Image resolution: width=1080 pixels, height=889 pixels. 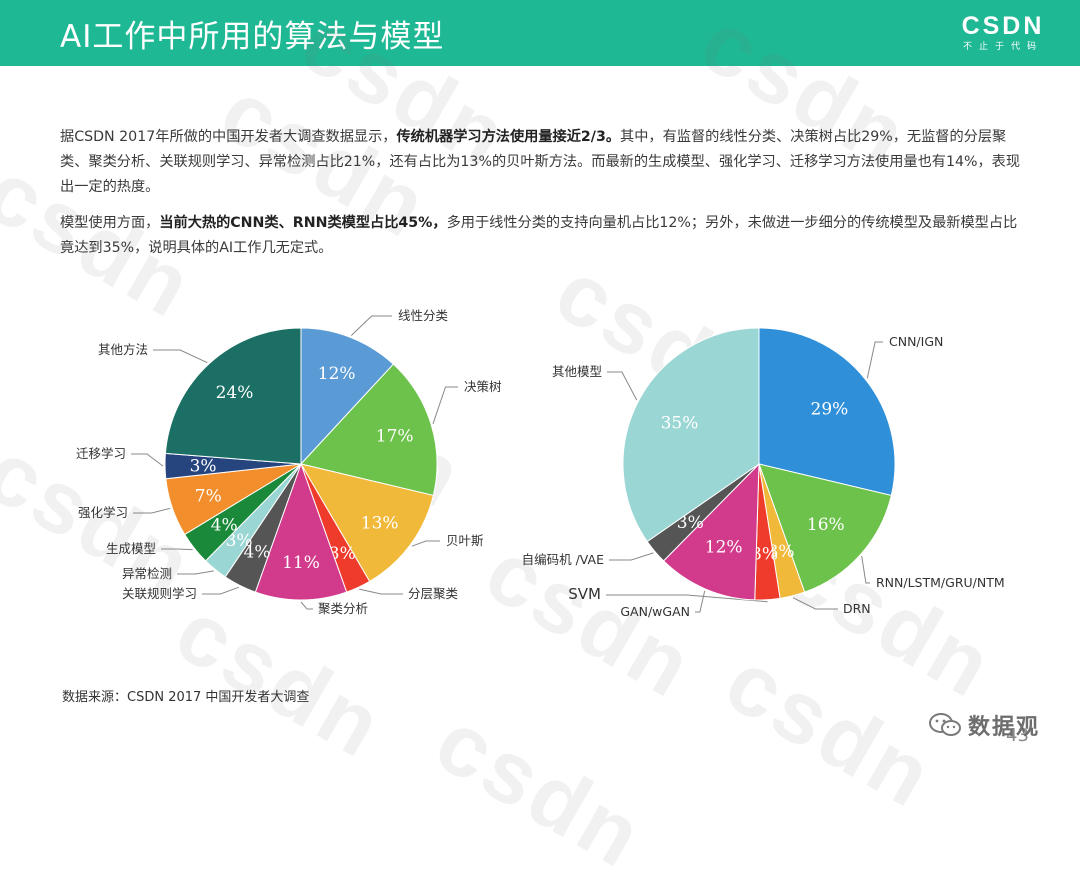 What do you see at coordinates (131, 548) in the screenshot?
I see `slice-category-label: 生成模型` at bounding box center [131, 548].